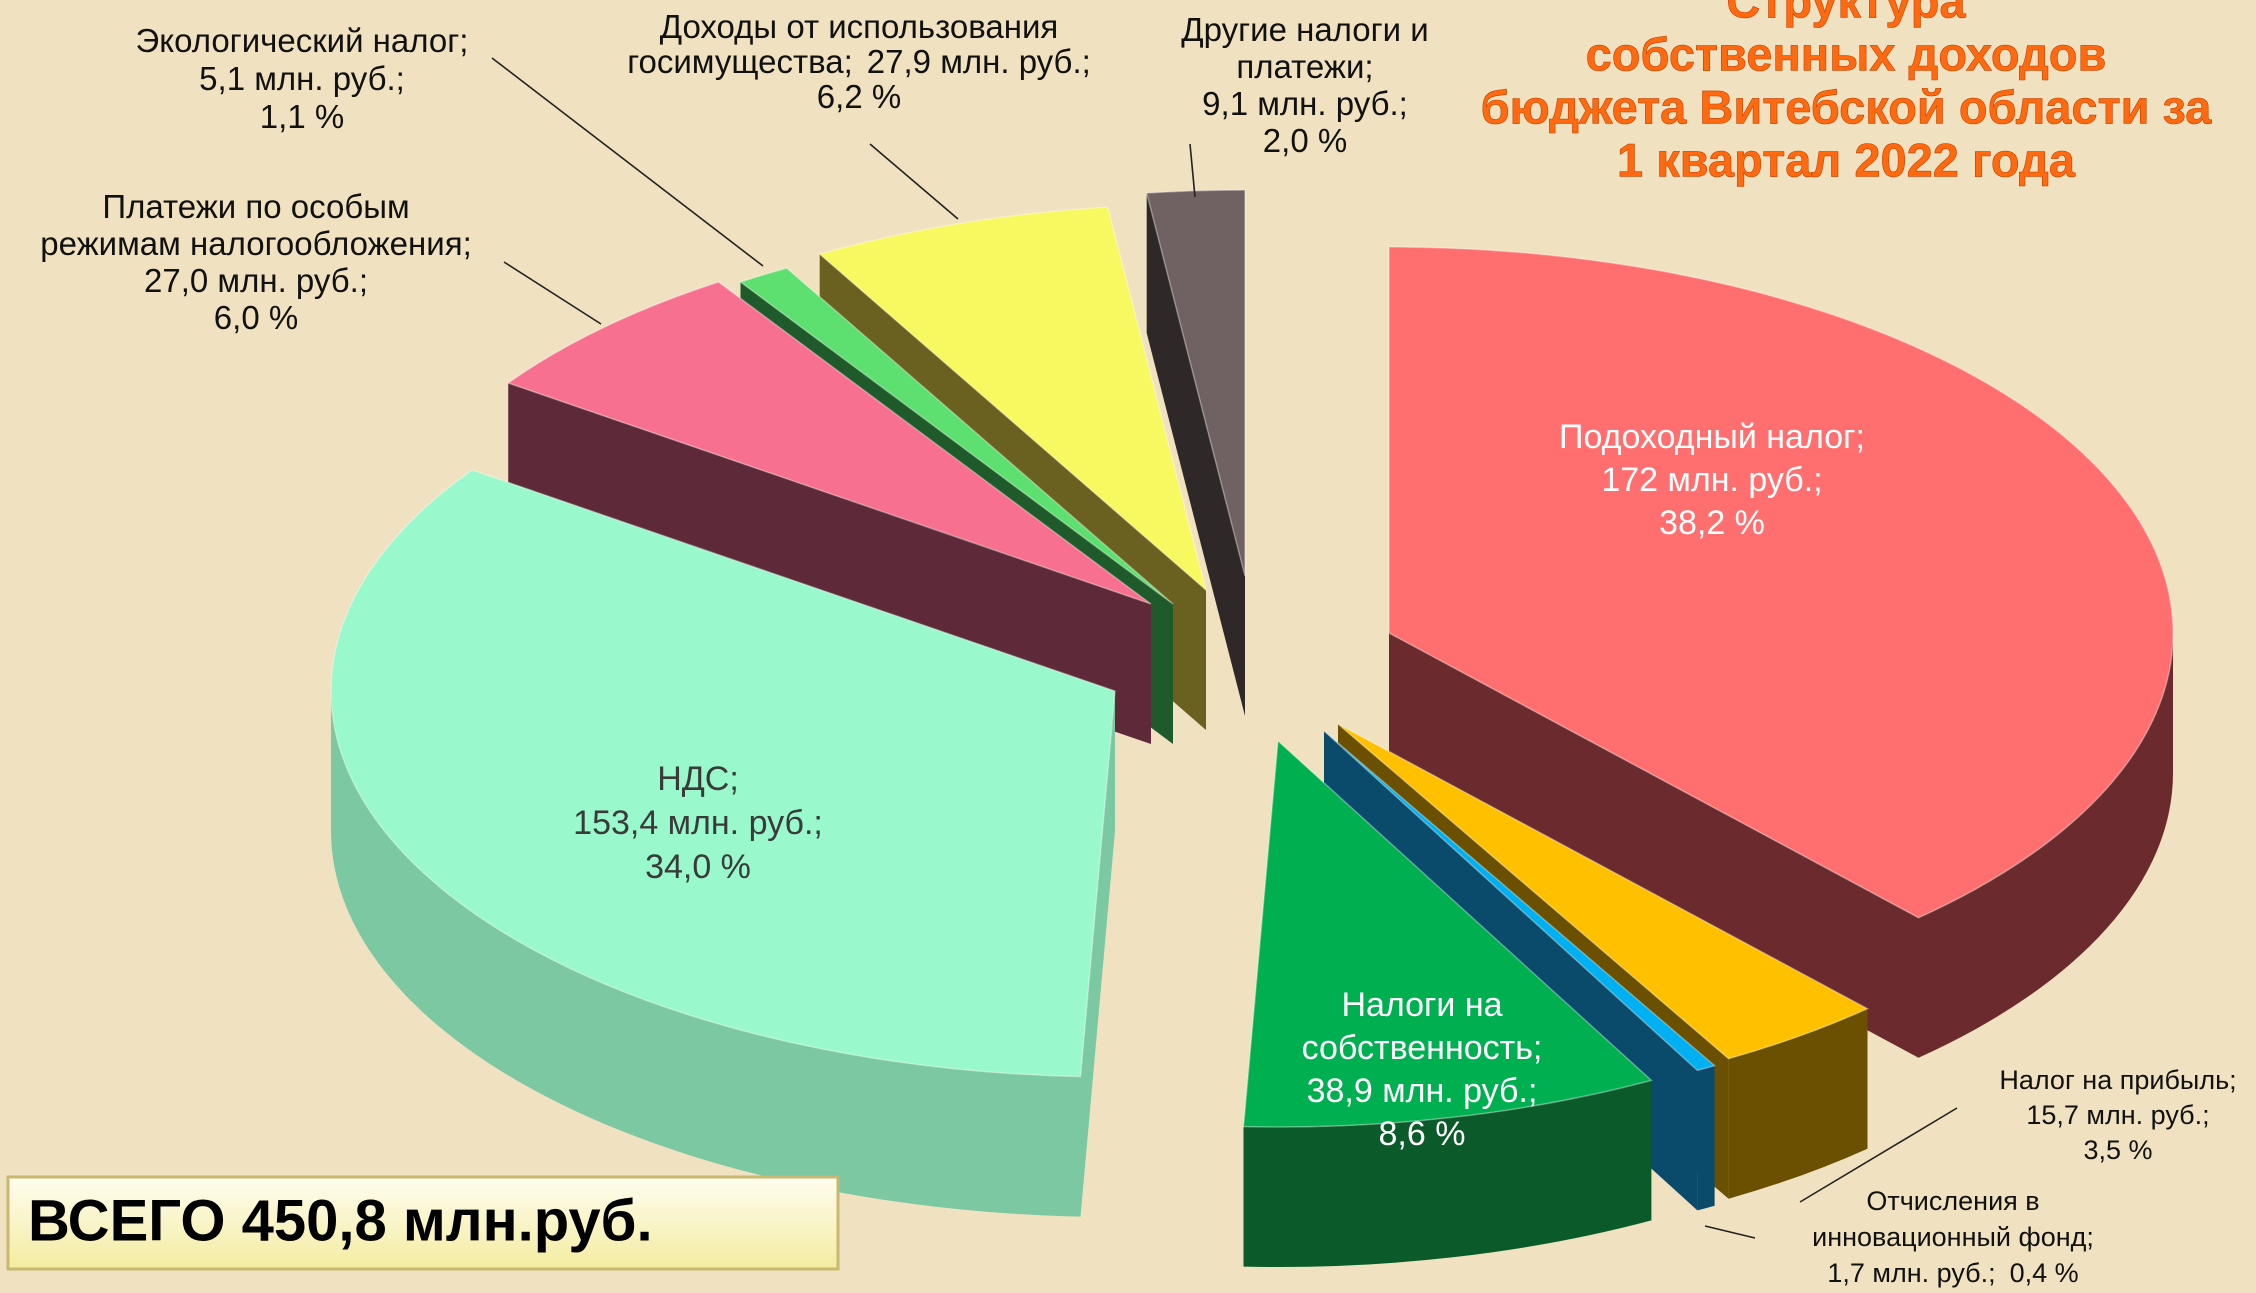  I want to click on data-label-line: Доходы от использования, so click(859, 26).